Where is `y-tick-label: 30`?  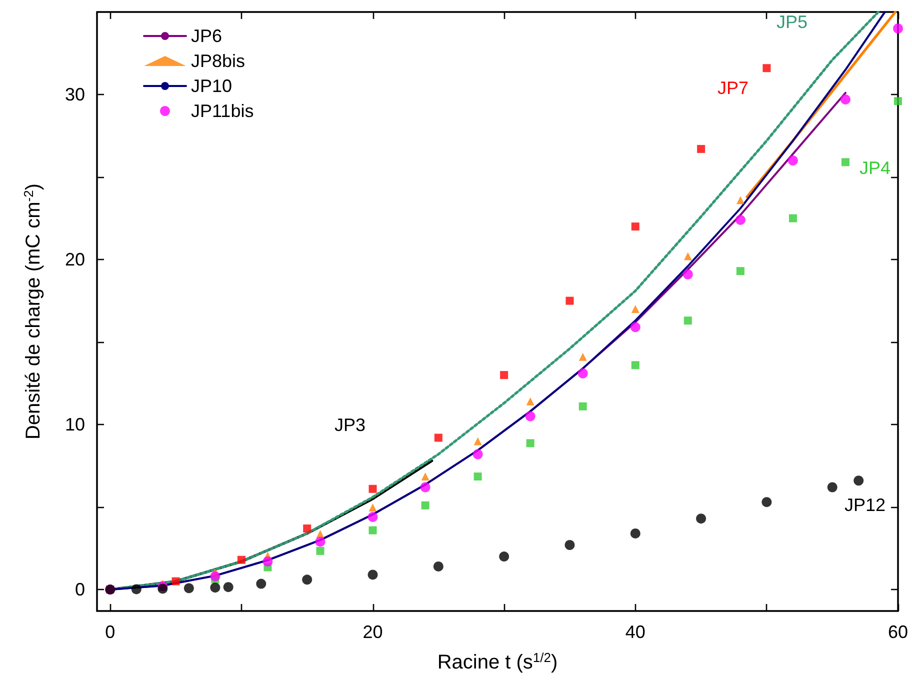
y-tick-label: 30 is located at coordinates (74, 94).